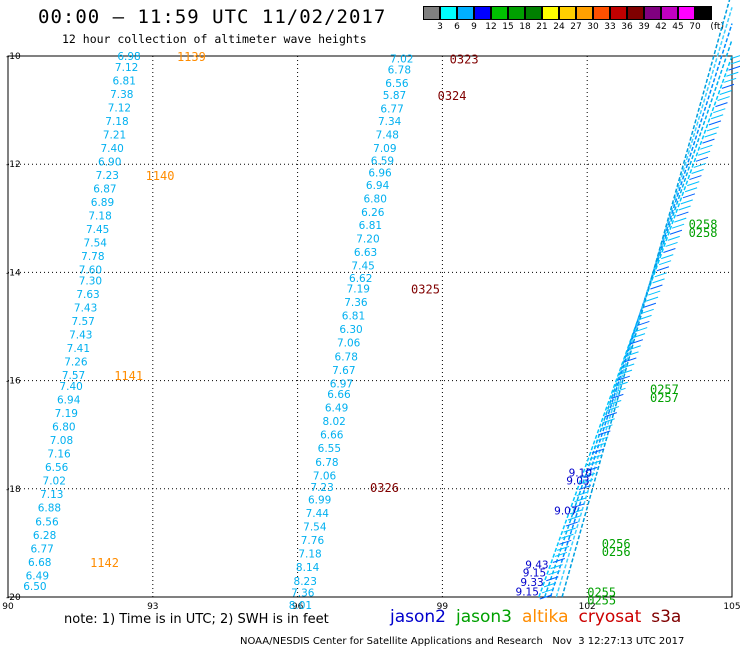 This screenshot has height=650, width=740. What do you see at coordinates (152, 607) in the screenshot?
I see `x-tick-label: 93` at bounding box center [152, 607].